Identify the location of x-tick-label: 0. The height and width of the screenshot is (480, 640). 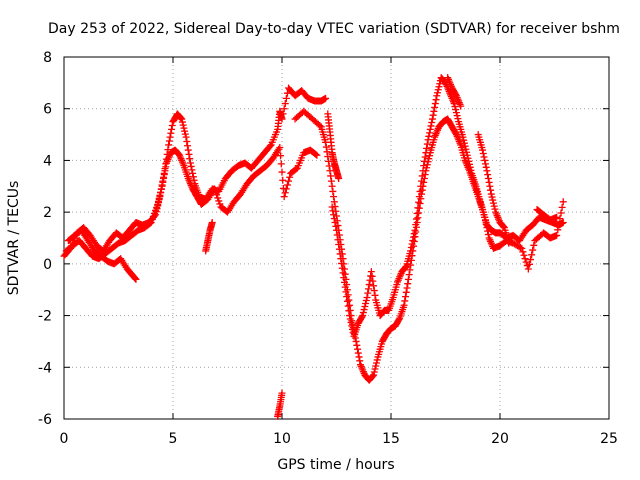
(64, 439).